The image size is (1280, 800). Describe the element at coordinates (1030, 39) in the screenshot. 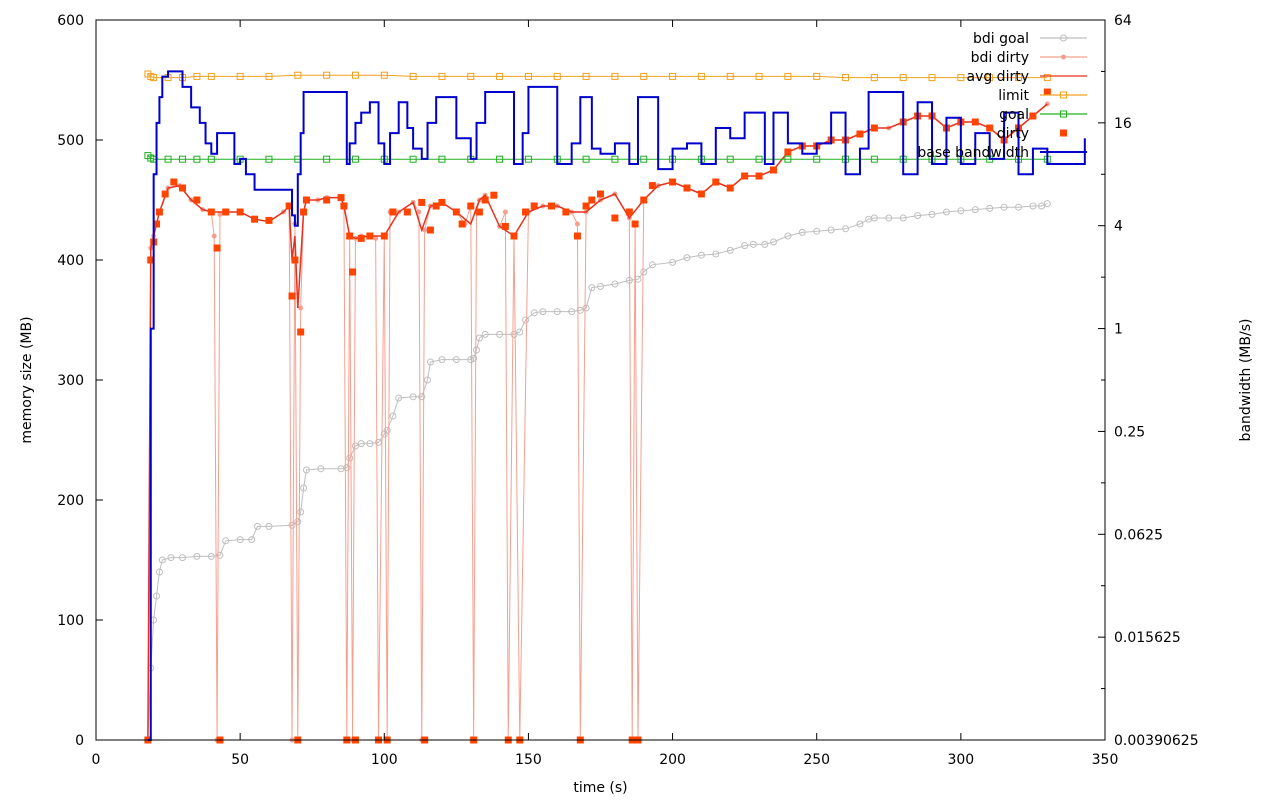

I see `legend-item: bdi goal` at that location.